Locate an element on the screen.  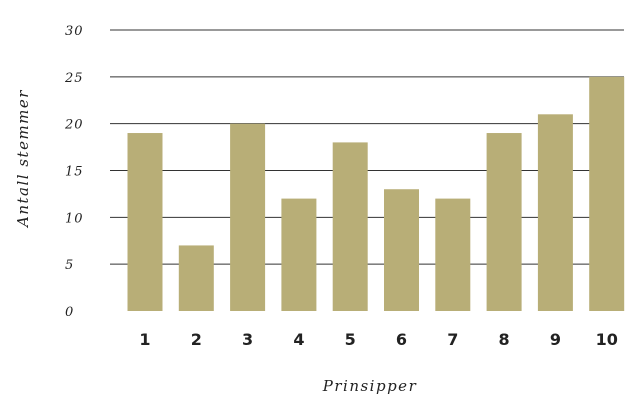
y-tick-label: 15 is located at coordinates (74, 172).